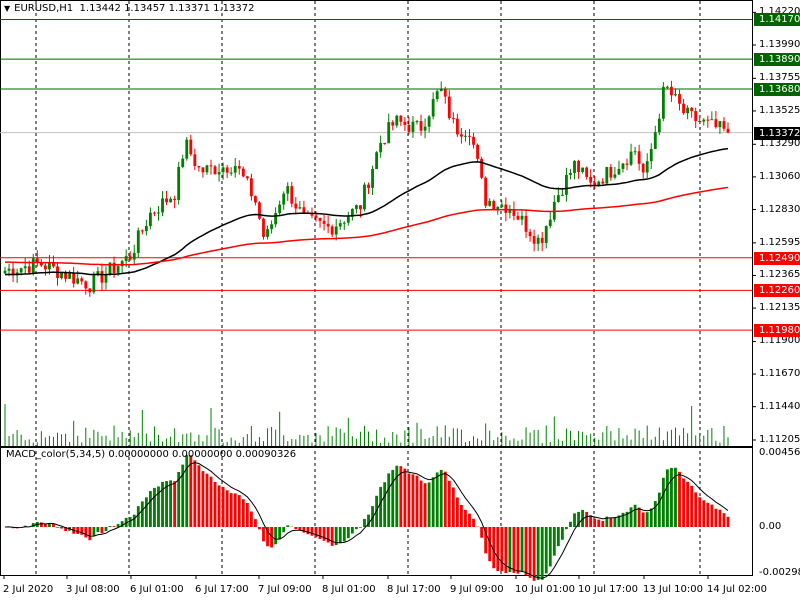 This screenshot has height=600, width=800. Describe the element at coordinates (779, 110) in the screenshot. I see `price-tick-label: 1.13525` at that location.